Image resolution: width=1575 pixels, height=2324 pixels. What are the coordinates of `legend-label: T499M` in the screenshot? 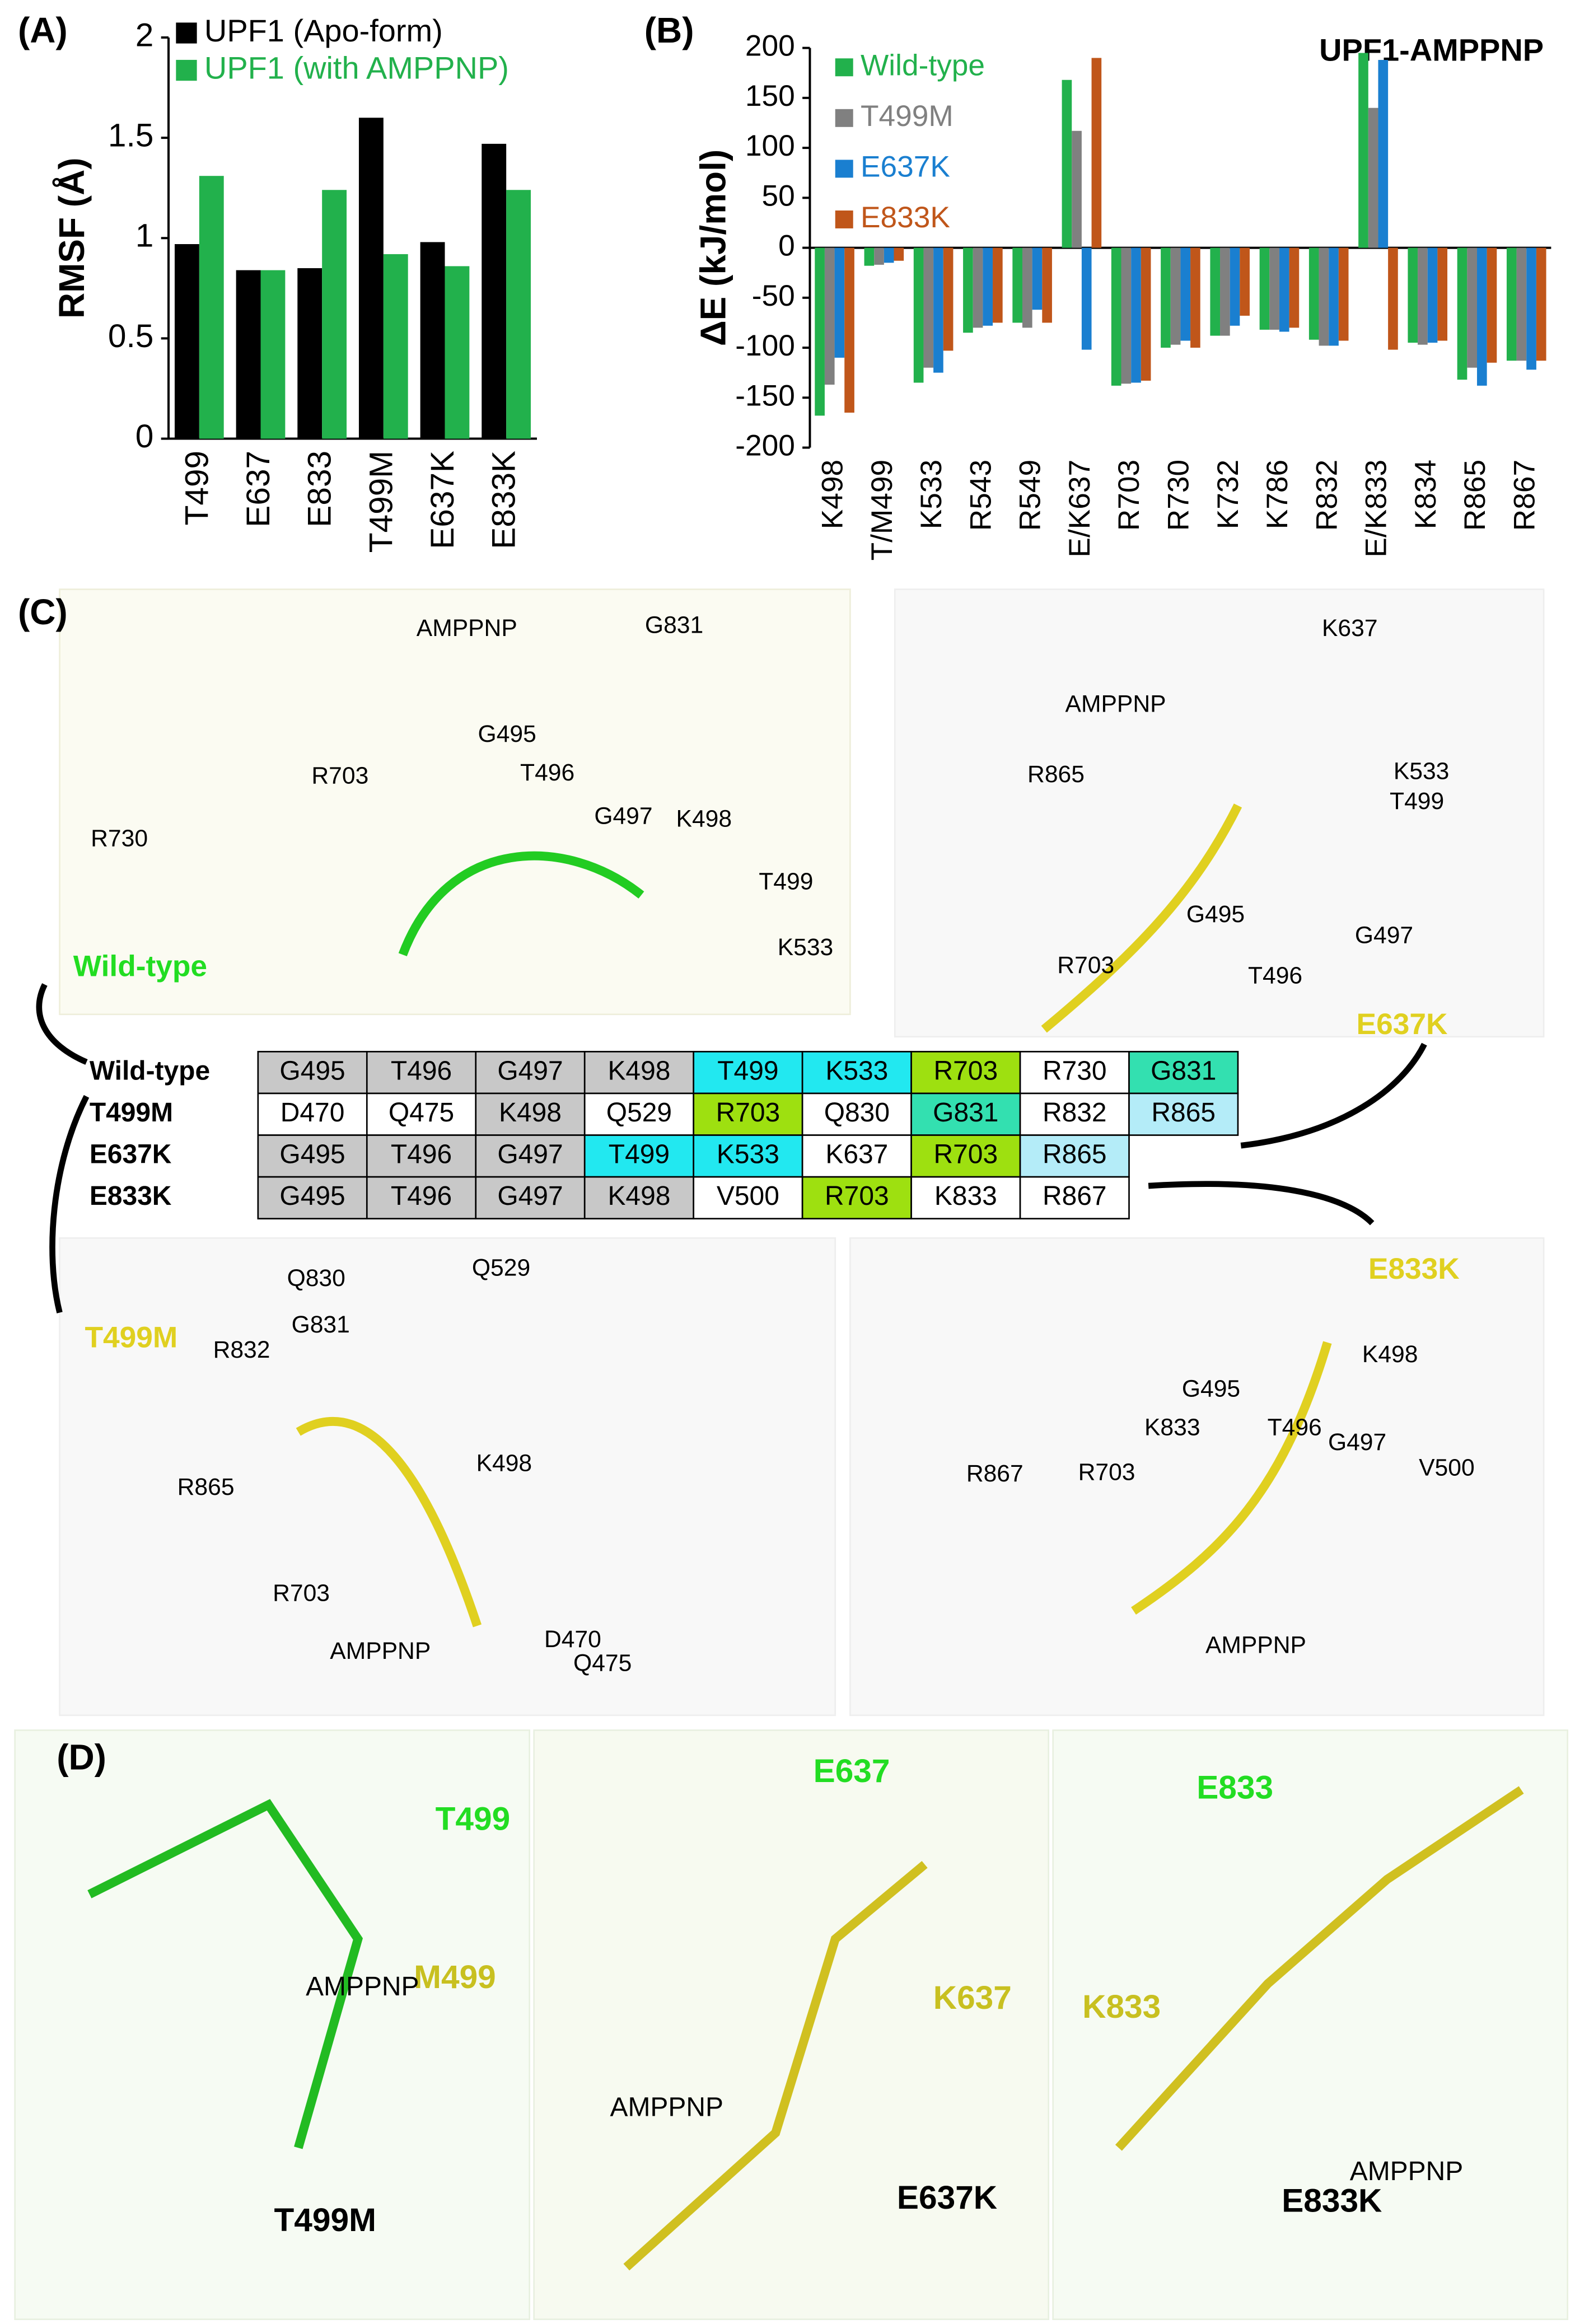 It's located at (907, 116).